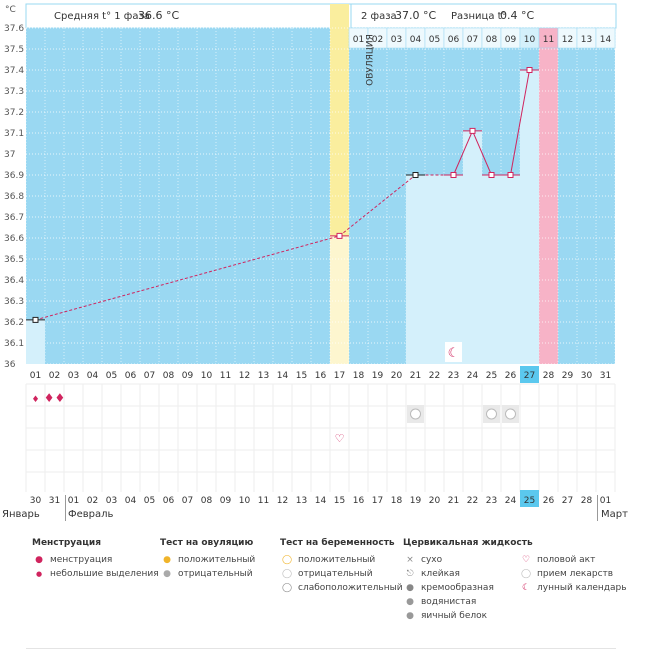 This screenshot has height=649, width=655. Describe the element at coordinates (377, 40) in the screenshot. I see `phase2-day-number: 02` at that location.